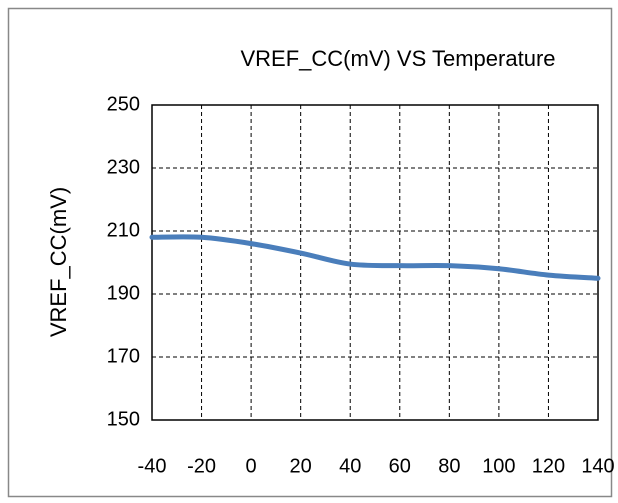  Describe the element at coordinates (201, 466) in the screenshot. I see `x-tick-label: -20` at that location.